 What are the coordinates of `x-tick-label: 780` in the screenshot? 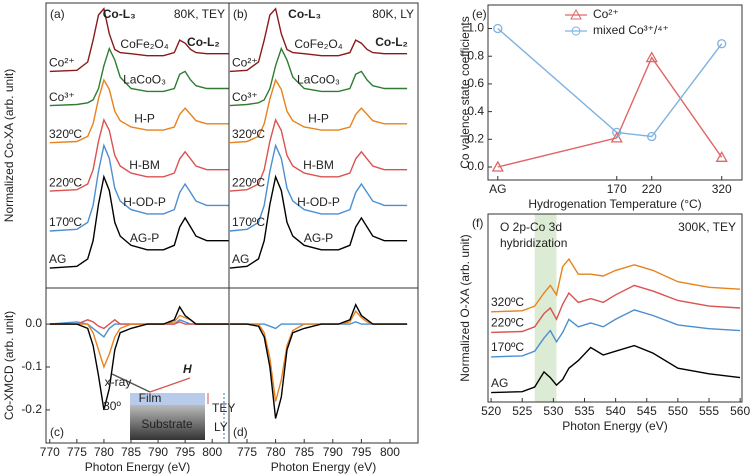 It's located at (104, 452).